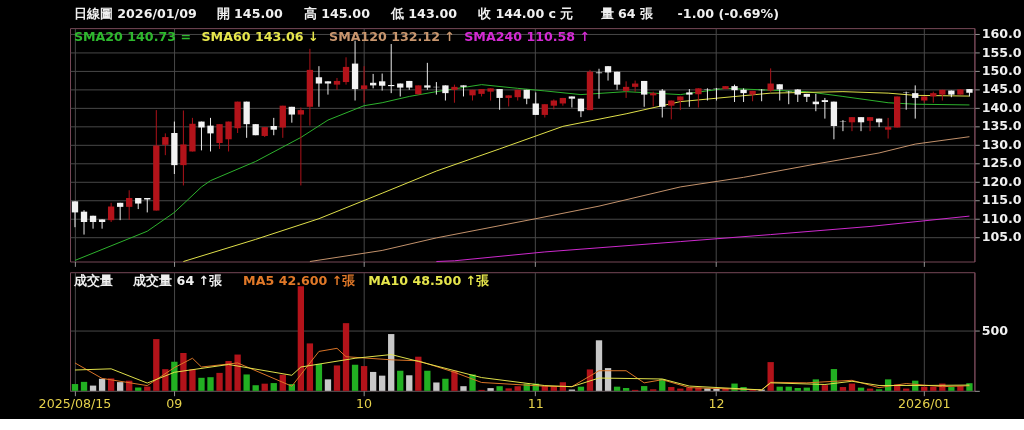 The width and height of the screenshot is (1024, 430). I want to click on text: 量 64 張, so click(626, 14).